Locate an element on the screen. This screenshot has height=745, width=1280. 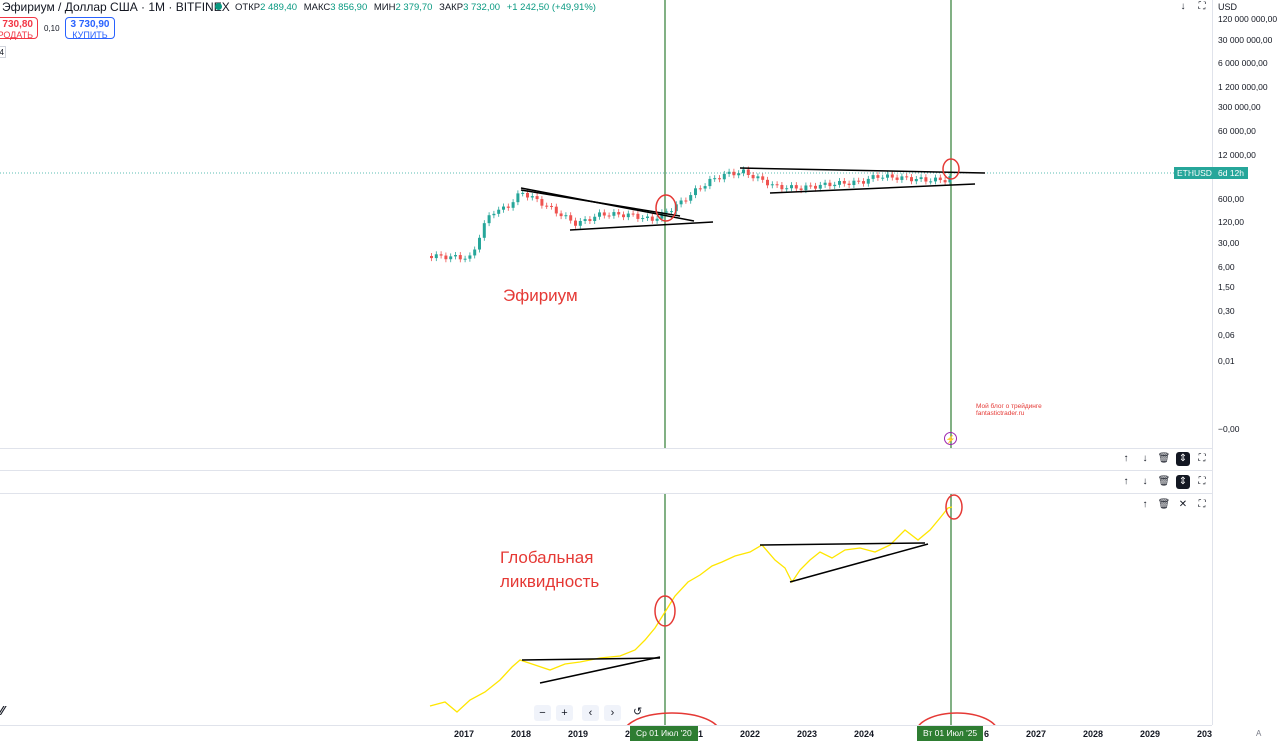
buy-label: КУПИТЬ is located at coordinates (90, 35).